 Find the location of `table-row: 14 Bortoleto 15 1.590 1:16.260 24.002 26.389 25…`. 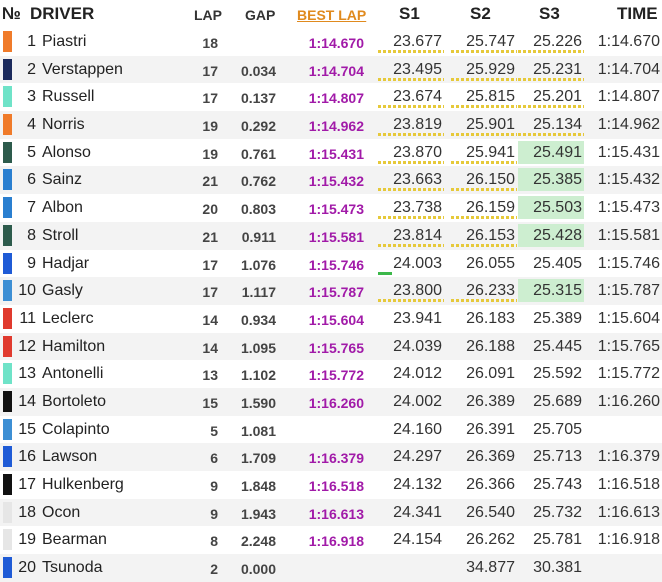

table-row: 14 Bortoleto 15 1.590 1:16.260 24.002 26.389 25… is located at coordinates (331, 401).